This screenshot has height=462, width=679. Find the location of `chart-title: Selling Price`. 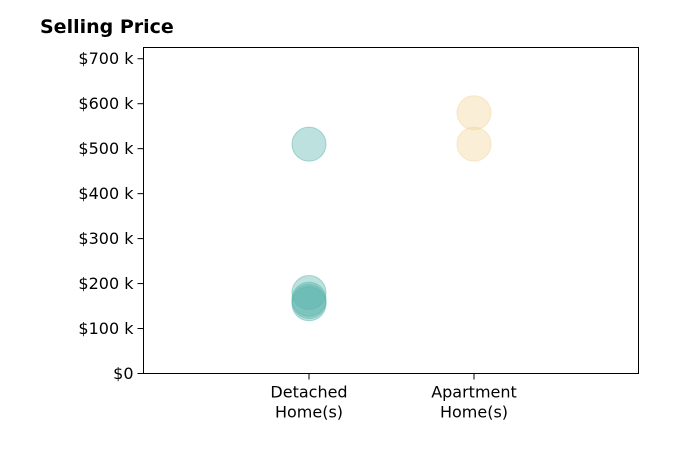

chart-title: Selling Price is located at coordinates (107, 27).